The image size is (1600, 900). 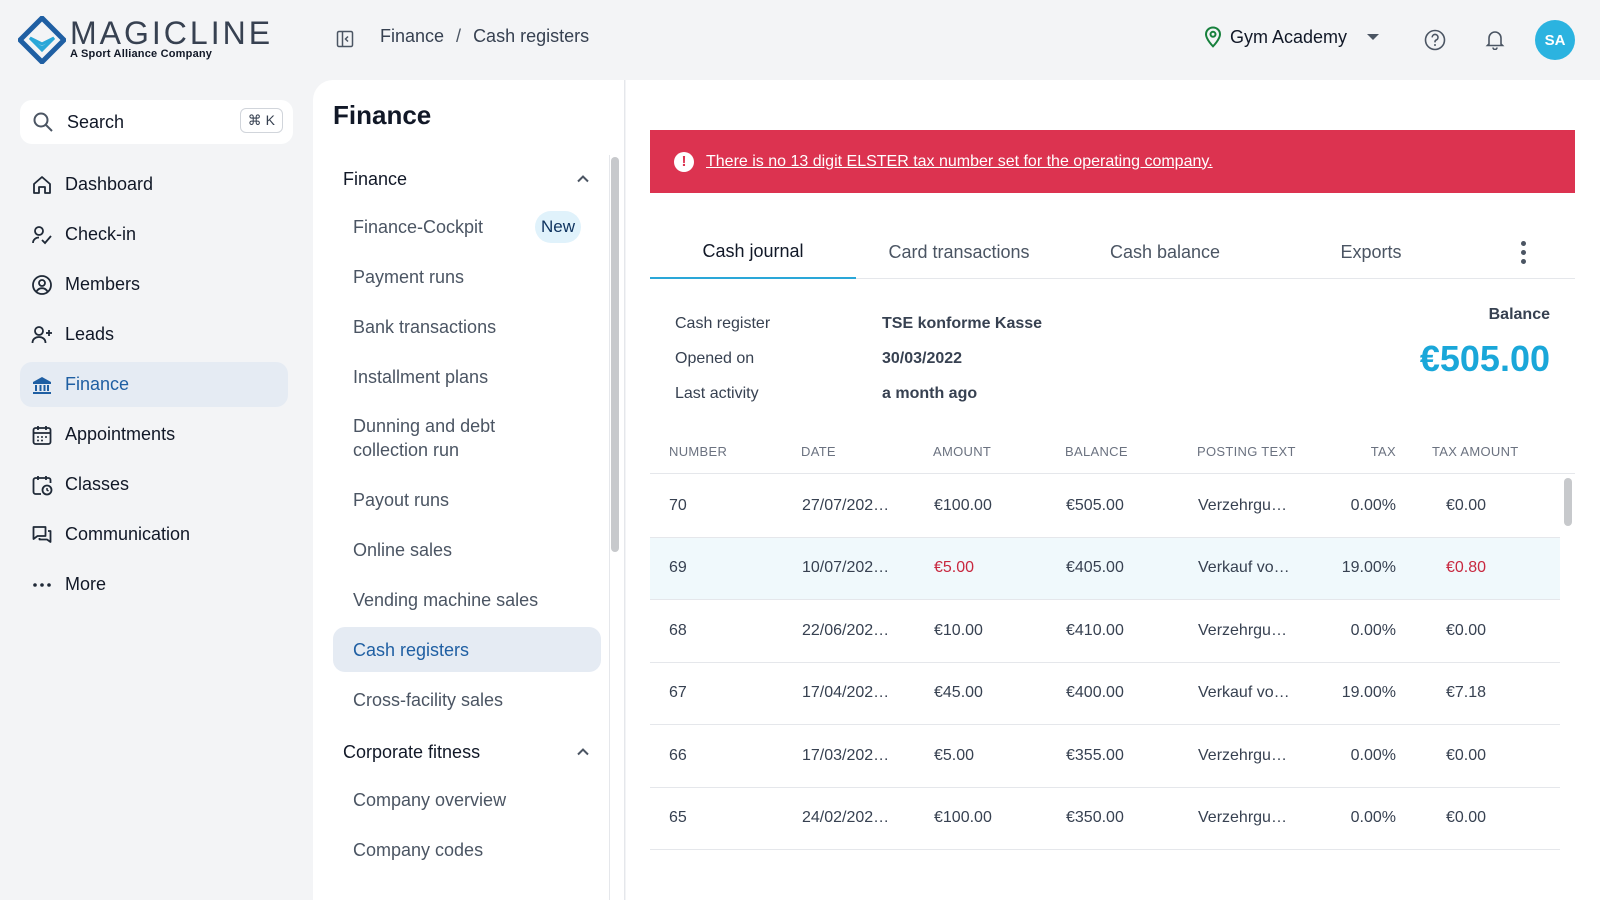 I want to click on opened-on-value: 30/03/2022, so click(x=922, y=358).